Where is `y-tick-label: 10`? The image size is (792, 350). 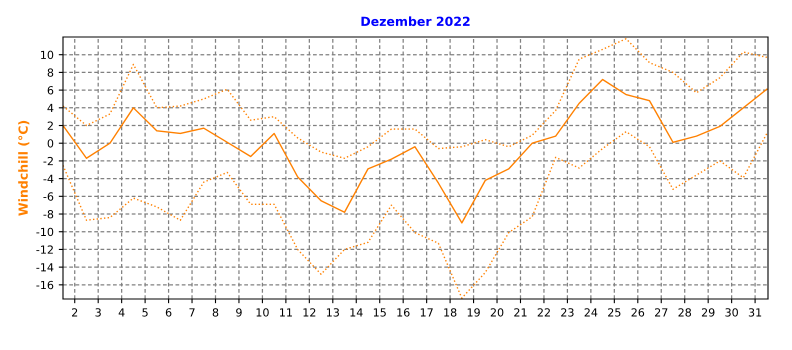 y-tick-label: 10 is located at coordinates (47, 55).